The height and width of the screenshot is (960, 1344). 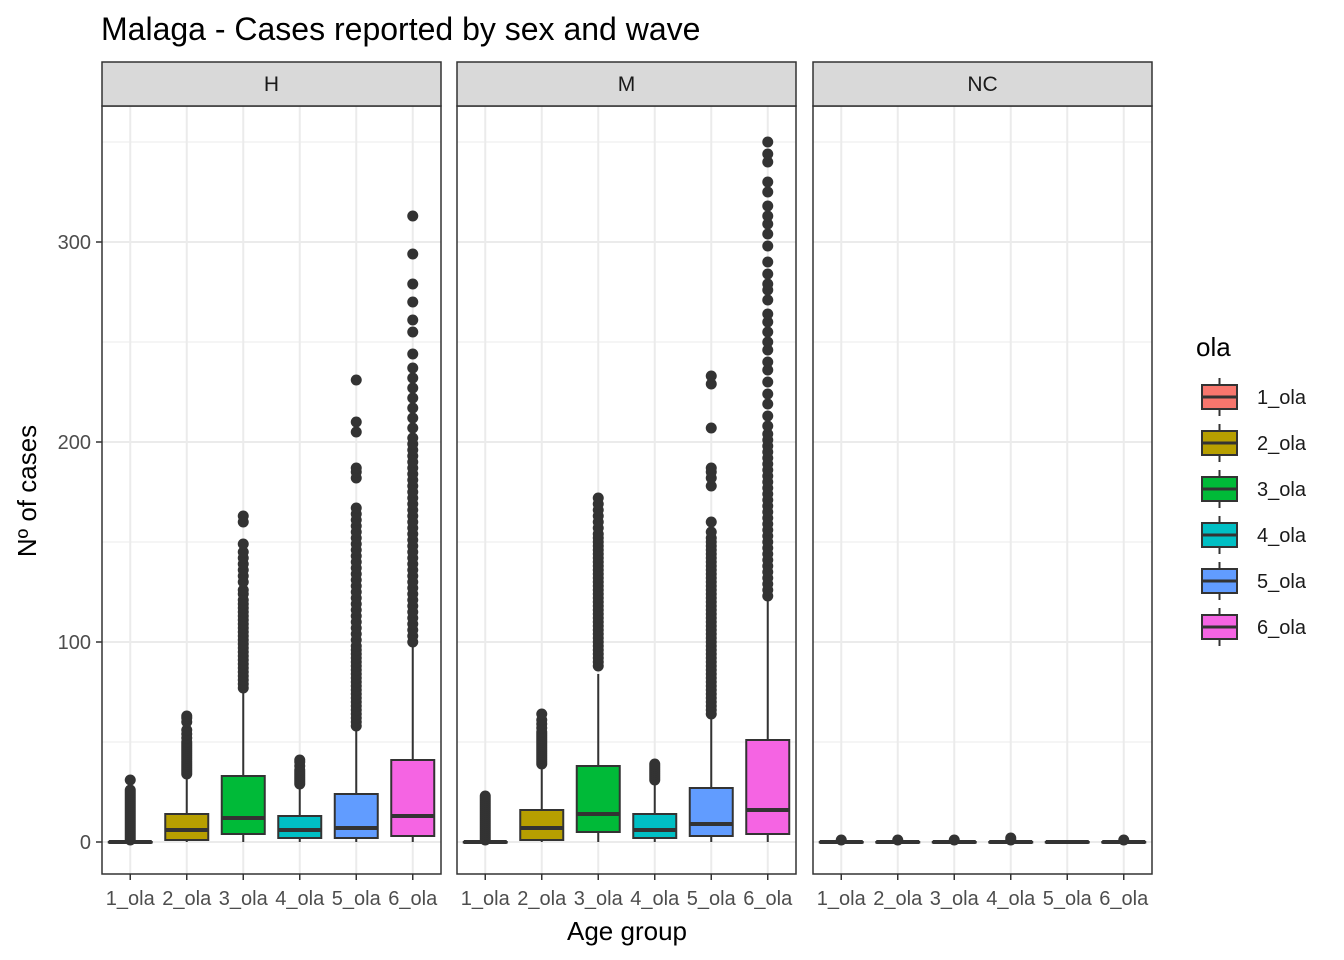 What do you see at coordinates (1282, 490) in the screenshot?
I see `legend-label: 3_ola` at bounding box center [1282, 490].